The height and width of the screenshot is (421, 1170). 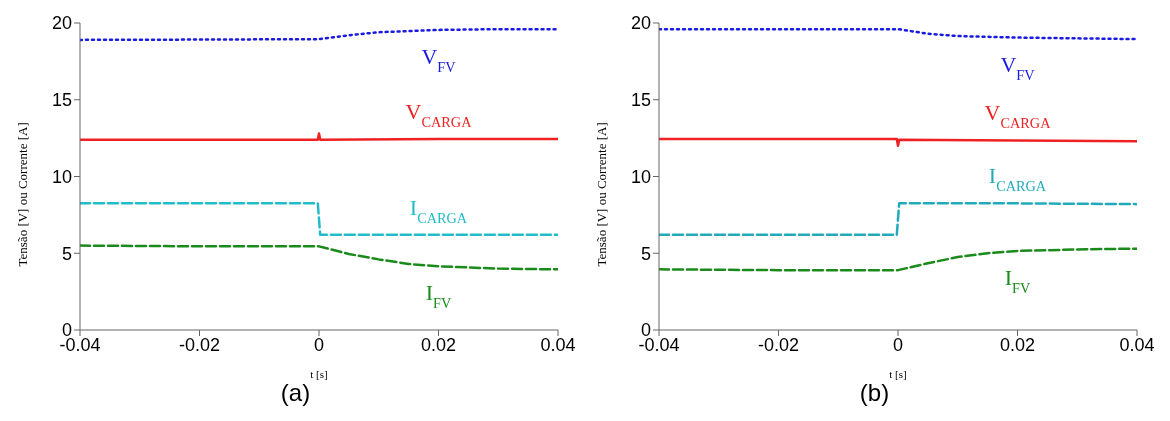 I want to click on text: (b), so click(x=874, y=393).